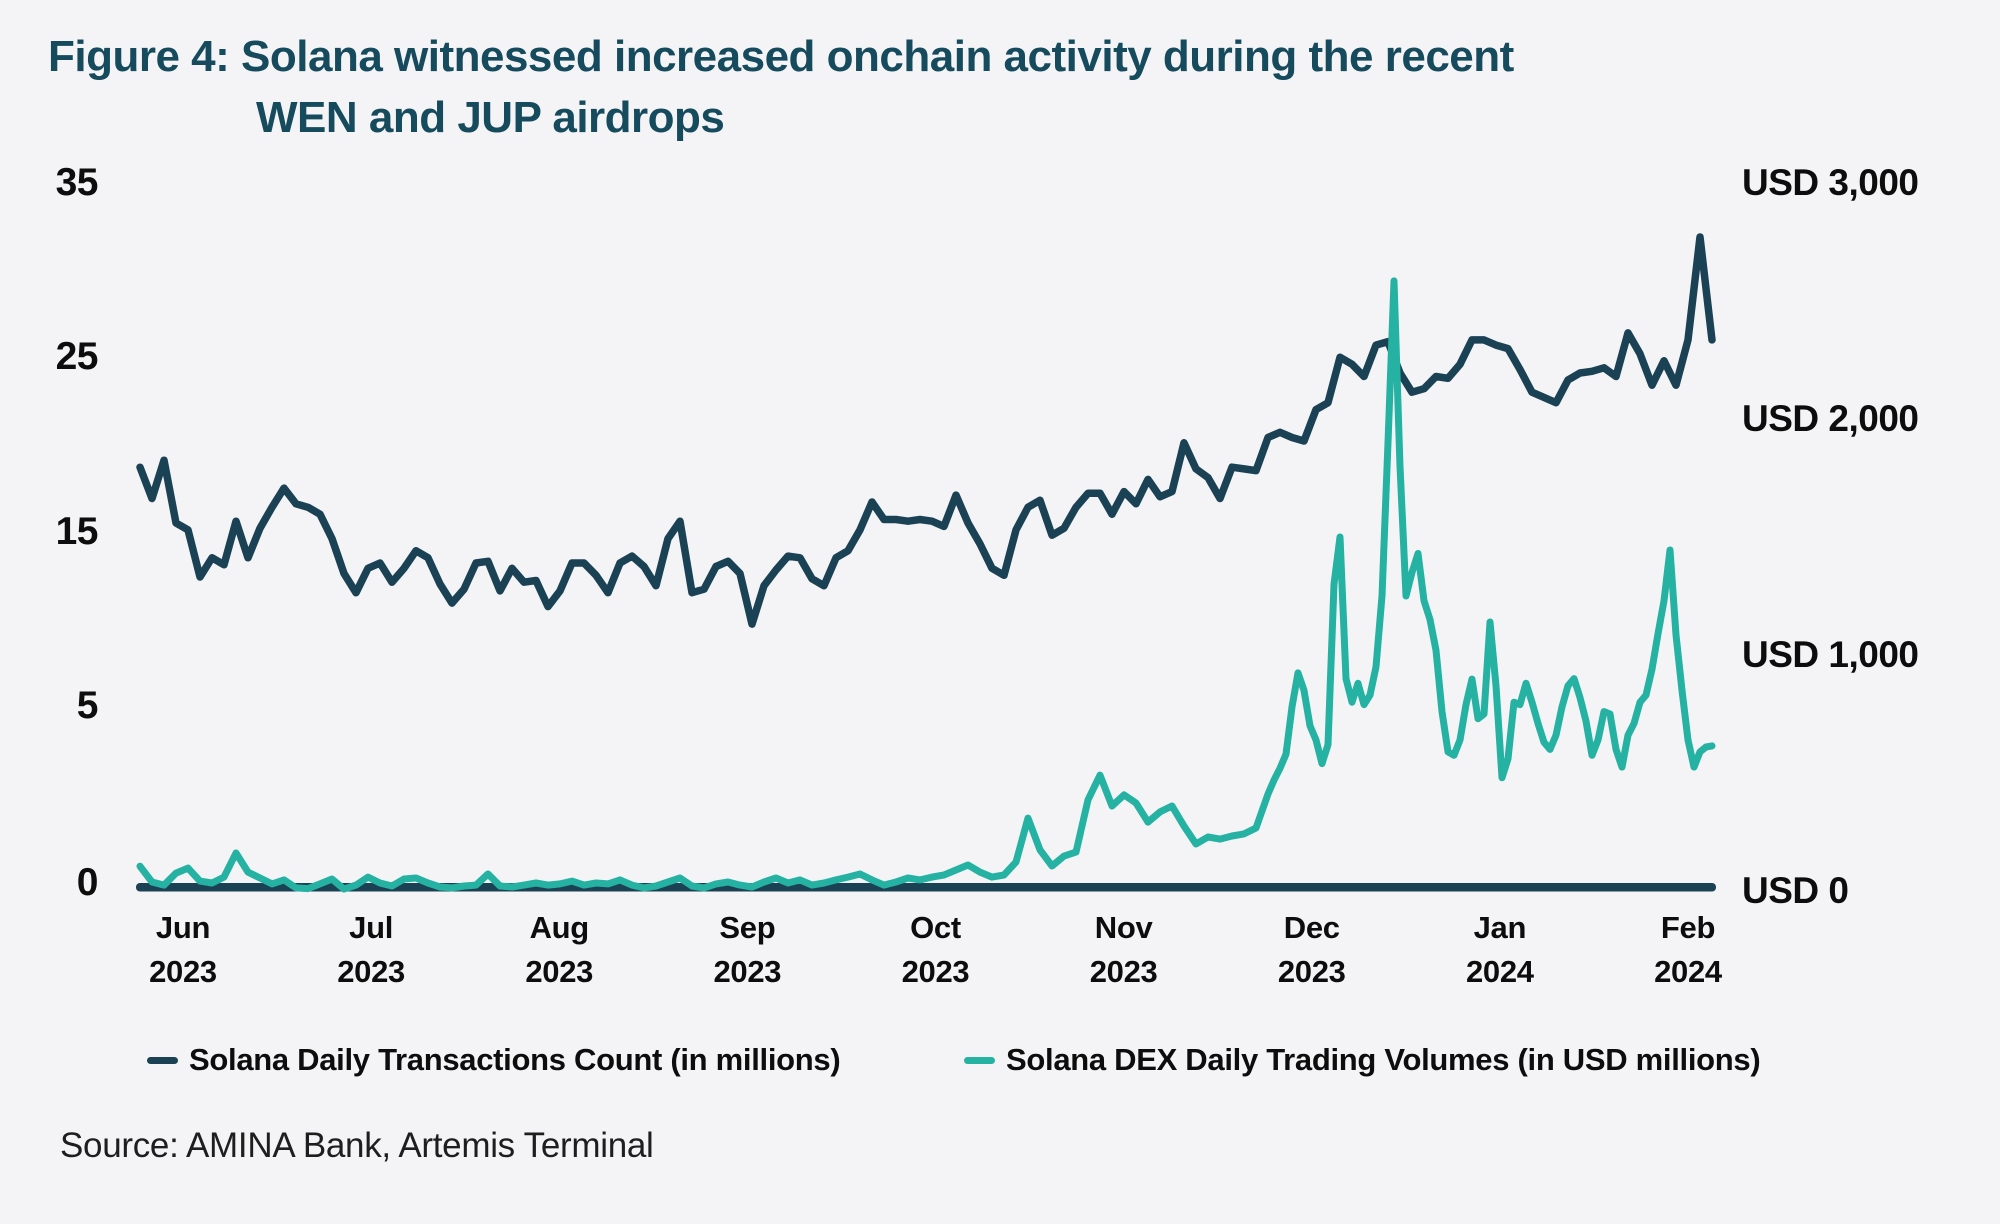 The width and height of the screenshot is (2000, 1224). What do you see at coordinates (371, 949) in the screenshot?
I see `x-axis-month-label: Jul 2023` at bounding box center [371, 949].